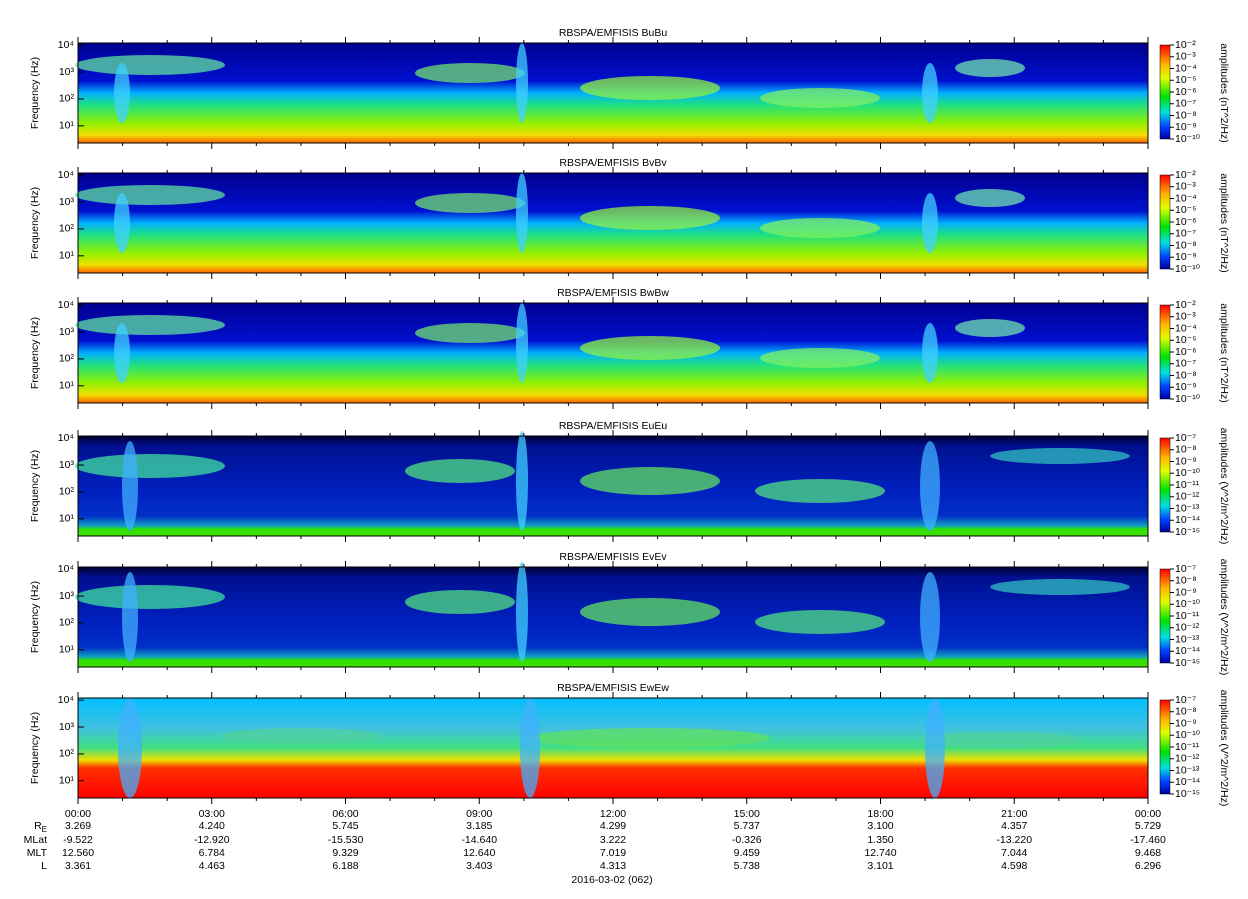 The image size is (1248, 899). What do you see at coordinates (1014, 866) in the screenshot?
I see `ephemeris-value: 4.598` at bounding box center [1014, 866].